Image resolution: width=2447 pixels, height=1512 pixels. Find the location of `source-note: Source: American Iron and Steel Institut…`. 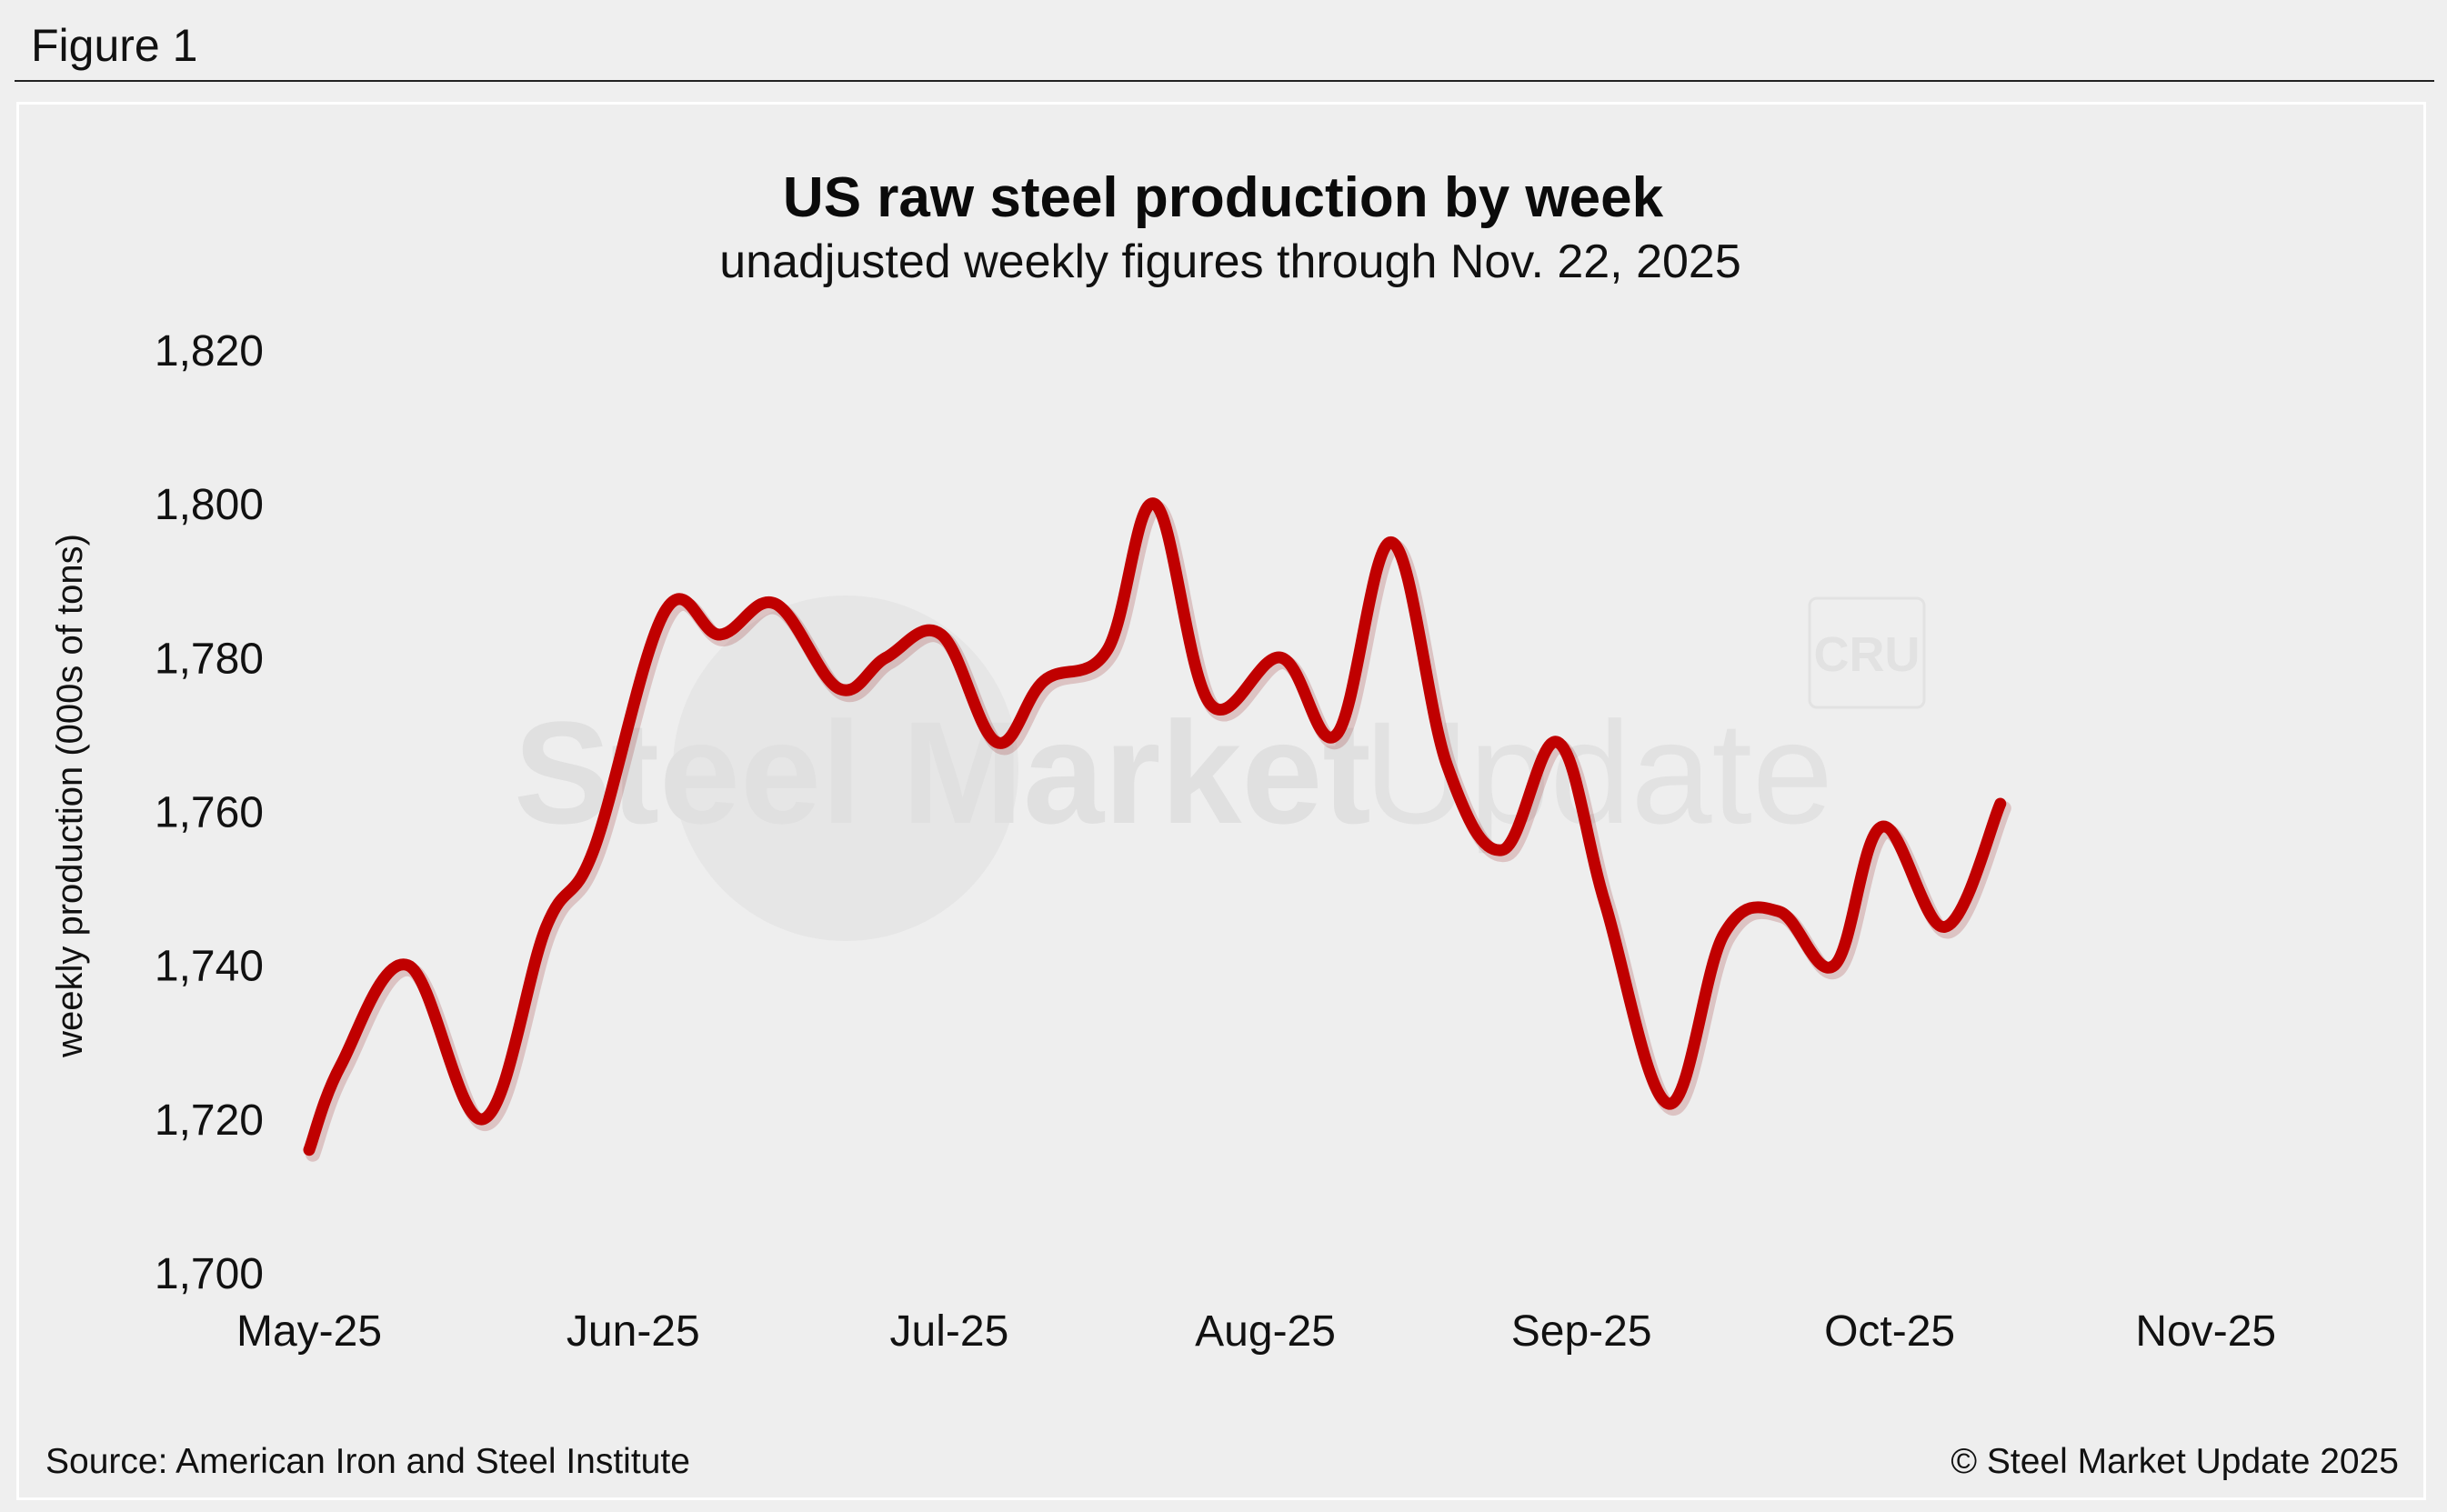

source-note: Source: American Iron and Steel Institut… is located at coordinates (368, 1461).